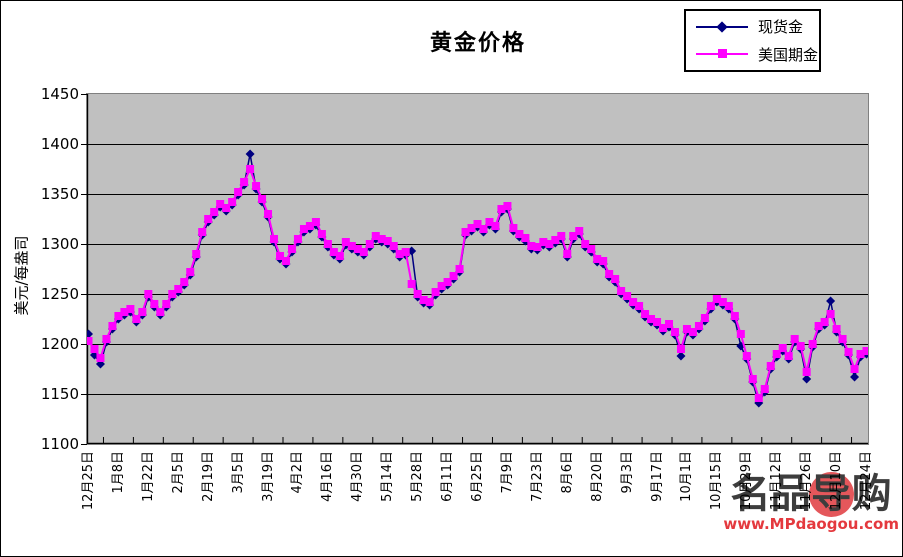 Image resolution: width=903 pixels, height=557 pixels. What do you see at coordinates (298, 472) in the screenshot?
I see `x-tick-label: 4月2日` at bounding box center [298, 472].